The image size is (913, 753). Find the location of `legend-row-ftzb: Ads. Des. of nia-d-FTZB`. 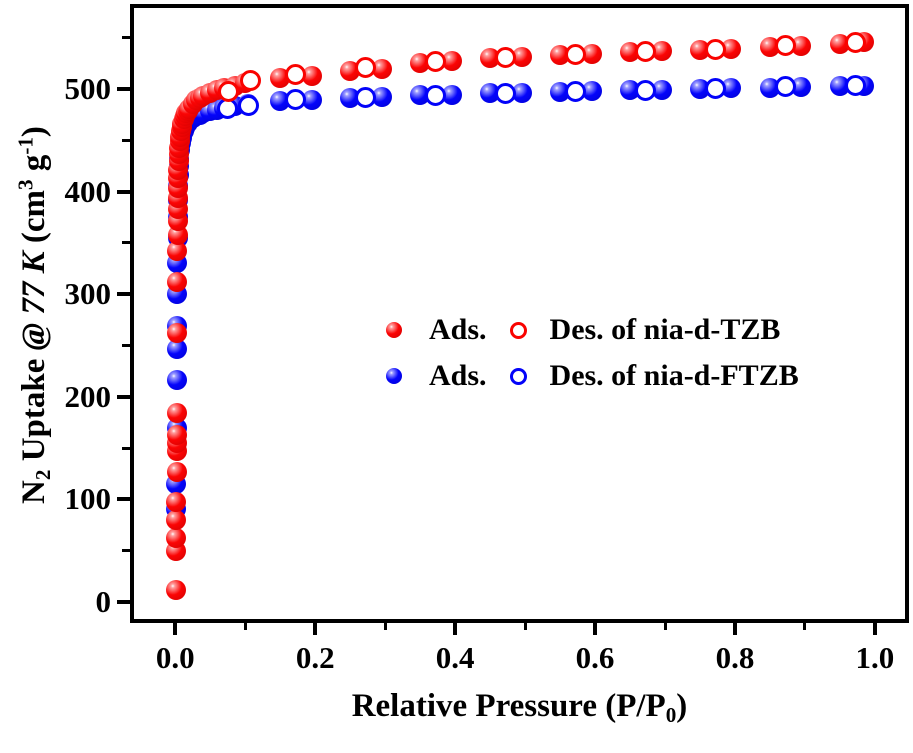

legend-row-ftzb: Ads. Des. of nia-d-FTZB is located at coordinates (592, 376).